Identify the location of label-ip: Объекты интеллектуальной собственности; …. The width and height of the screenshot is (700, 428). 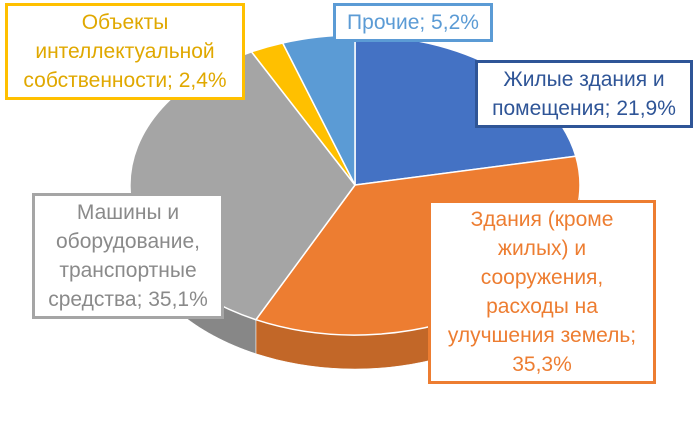
(125, 51).